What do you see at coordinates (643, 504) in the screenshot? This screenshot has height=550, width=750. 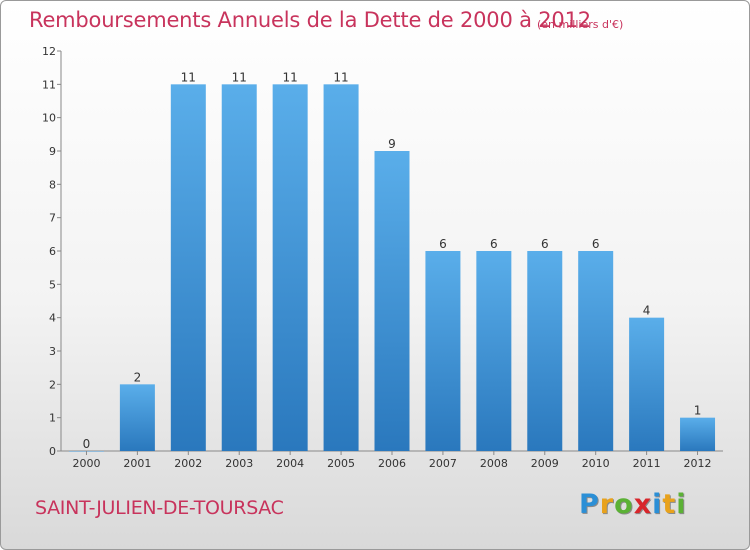 I see `logo-letter: x` at bounding box center [643, 504].